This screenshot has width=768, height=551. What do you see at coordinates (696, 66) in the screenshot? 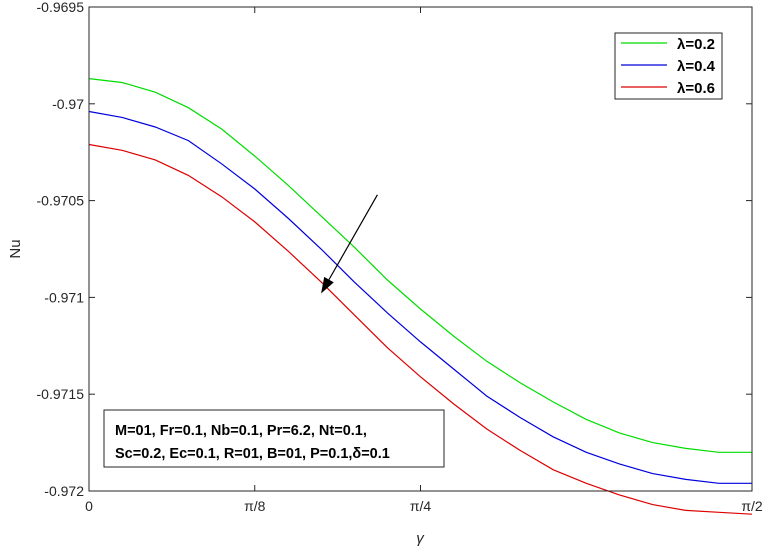
I see `legend-label-1: λ=0.4` at bounding box center [696, 66].